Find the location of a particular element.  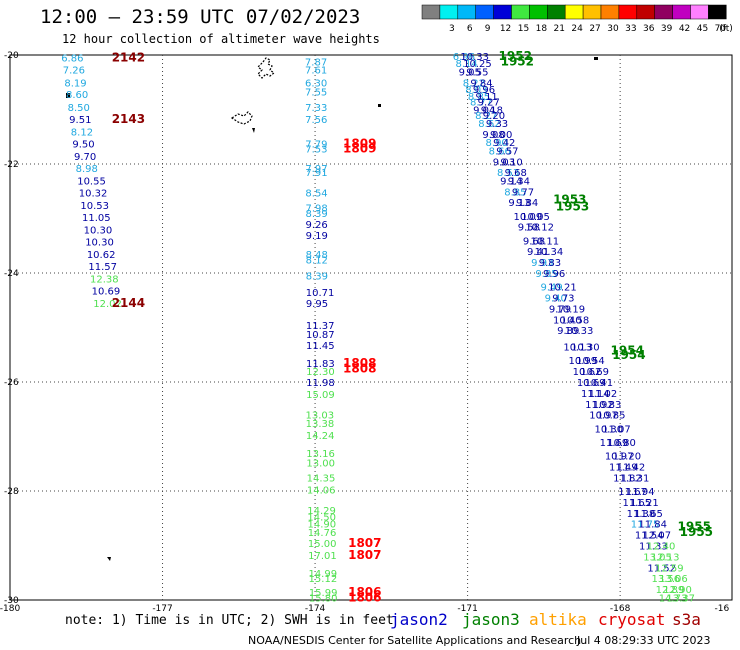

satellite-s3a: s3a is located at coordinates (686, 619).